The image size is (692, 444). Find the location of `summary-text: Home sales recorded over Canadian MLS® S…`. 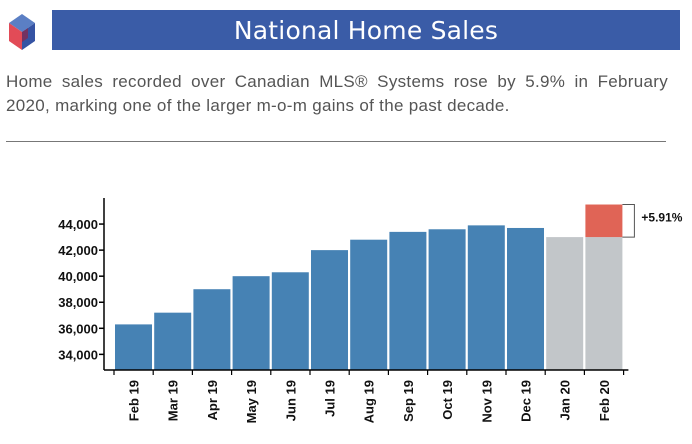

summary-text: Home sales recorded over Canadian MLS® S… is located at coordinates (337, 93).